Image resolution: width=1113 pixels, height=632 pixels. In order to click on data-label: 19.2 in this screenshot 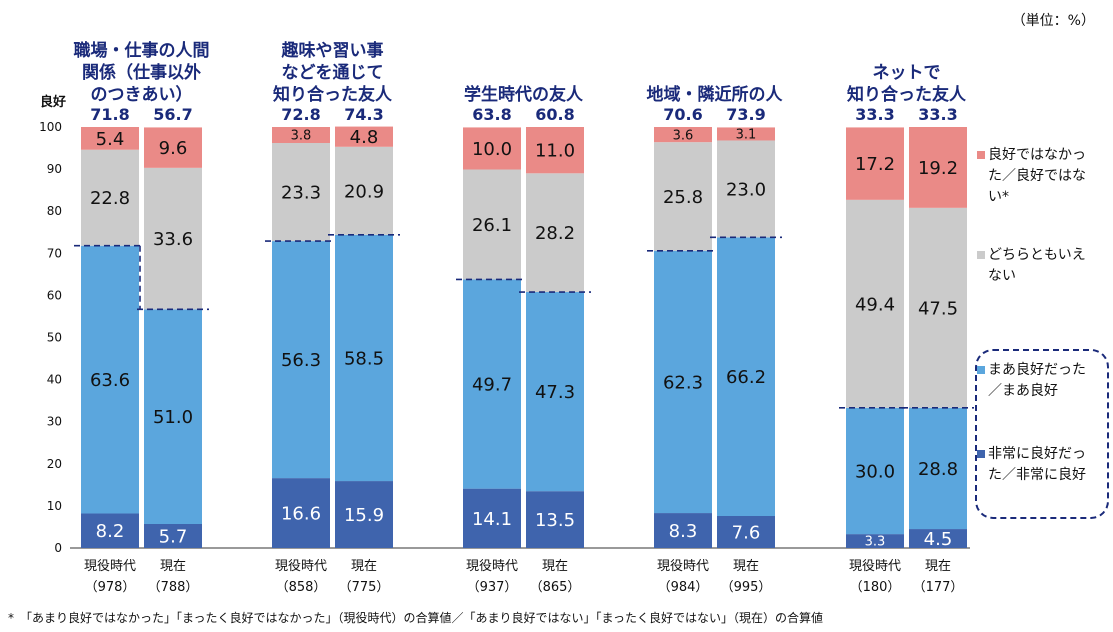, I will do `click(938, 168)`.